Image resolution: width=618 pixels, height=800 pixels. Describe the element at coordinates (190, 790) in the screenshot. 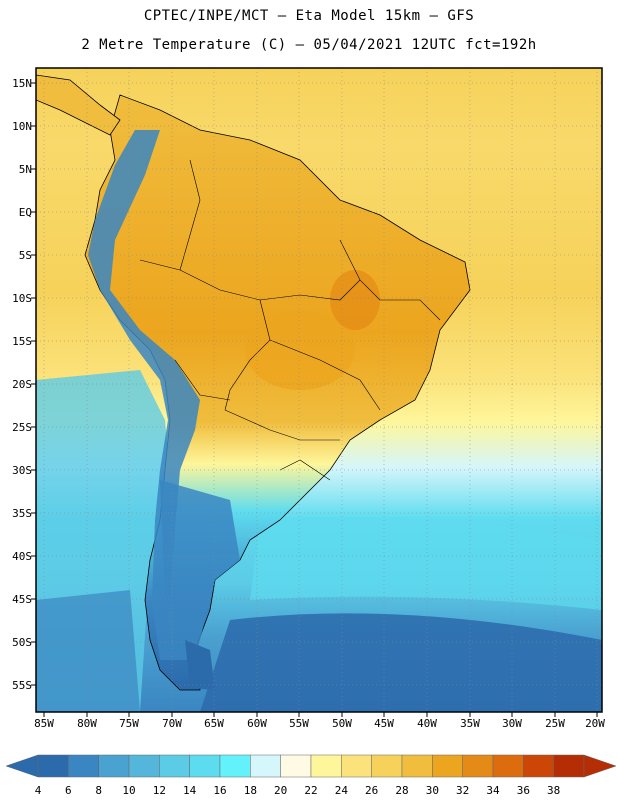

I see `colorbar-label: 14` at that location.